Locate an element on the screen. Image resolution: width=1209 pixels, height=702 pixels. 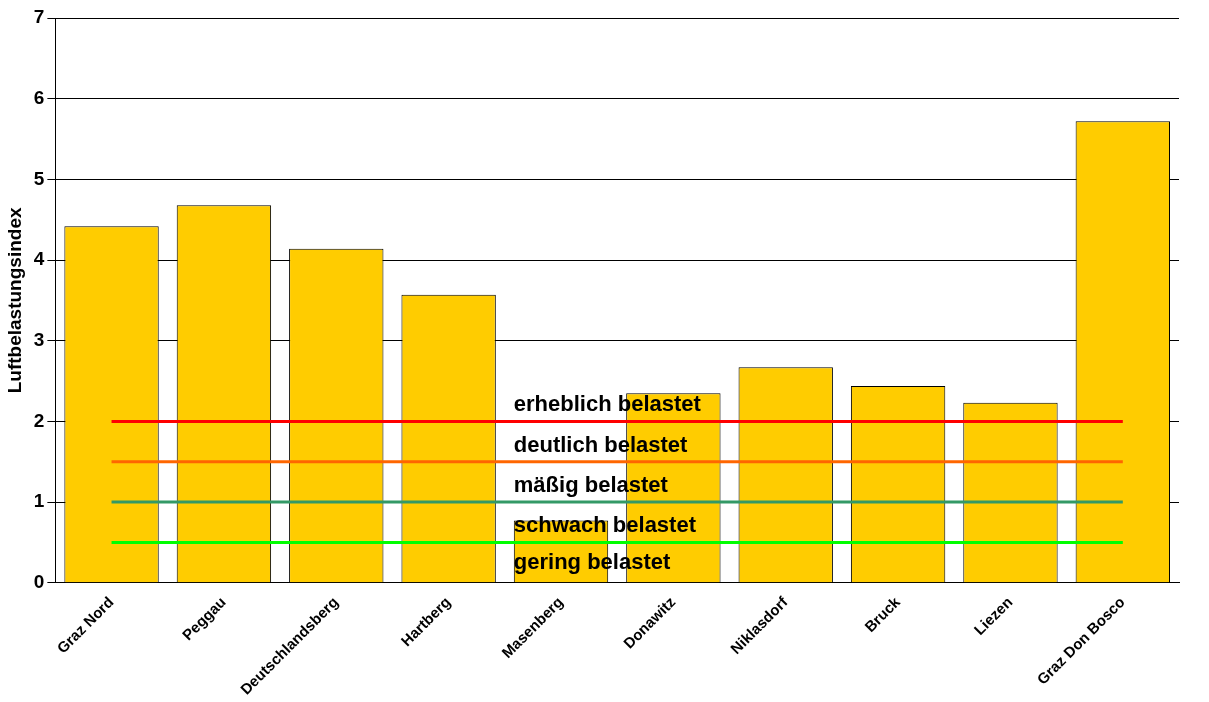
y-tick-label: 3 is located at coordinates (39, 339).